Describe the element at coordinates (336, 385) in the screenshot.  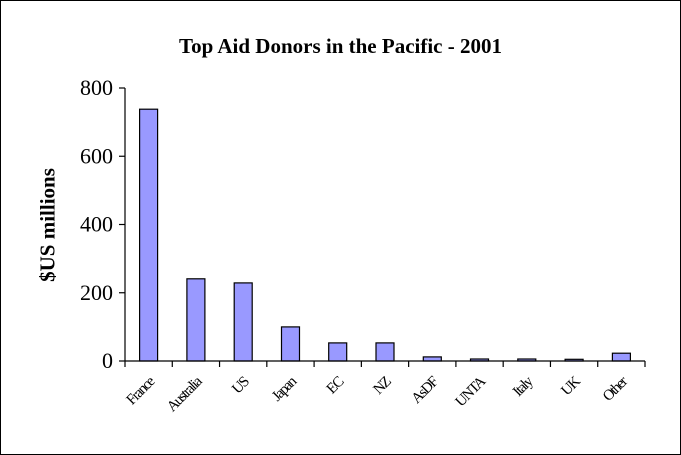
I see `x-tick-label: EC` at that location.